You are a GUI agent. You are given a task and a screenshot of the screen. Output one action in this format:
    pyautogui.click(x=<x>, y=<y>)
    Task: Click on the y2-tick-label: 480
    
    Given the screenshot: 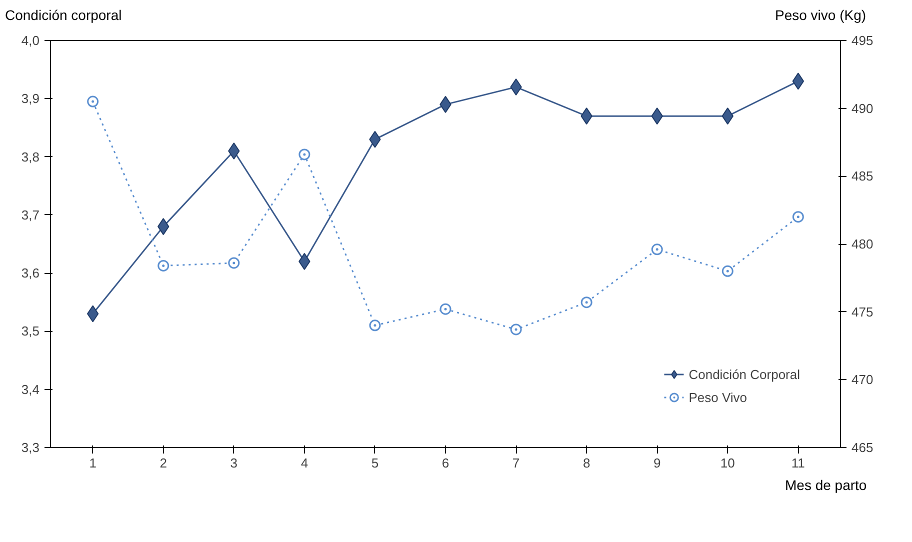 What is the action you would take?
    pyautogui.click(x=863, y=244)
    